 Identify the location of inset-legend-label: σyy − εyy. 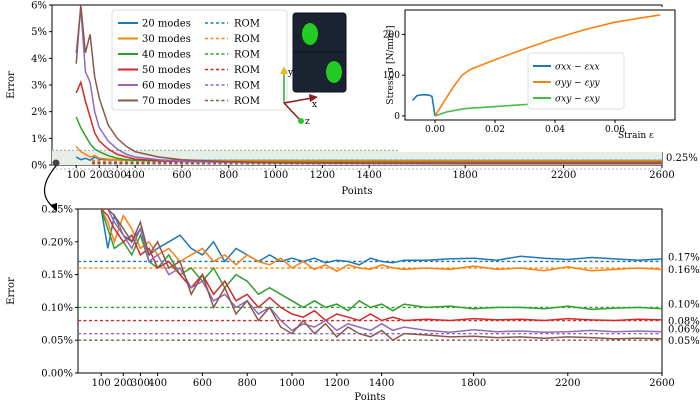
(577, 84).